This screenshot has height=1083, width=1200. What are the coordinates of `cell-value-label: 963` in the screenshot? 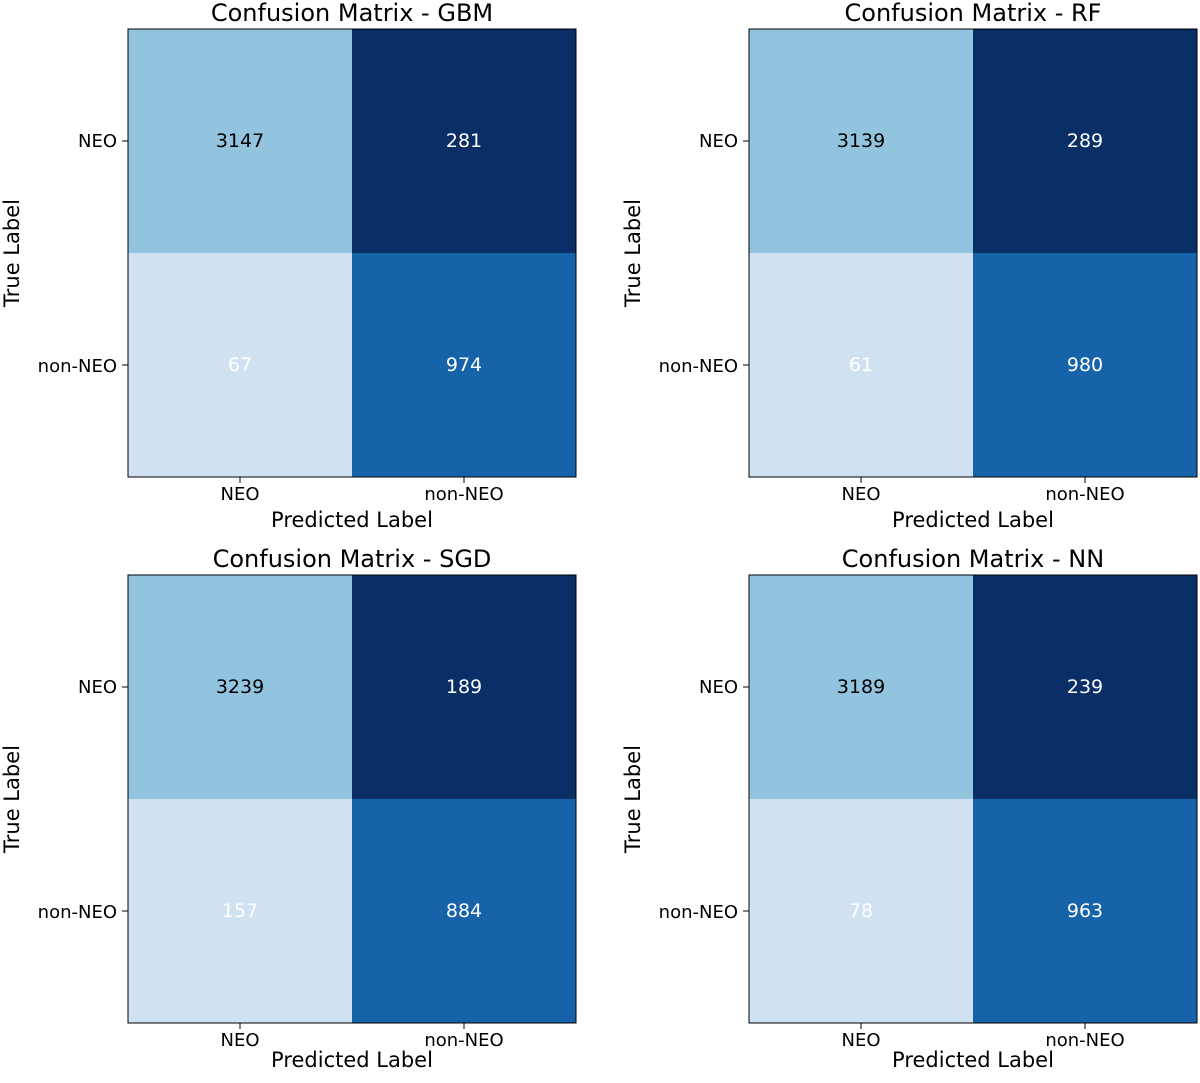 It's located at (1085, 911).